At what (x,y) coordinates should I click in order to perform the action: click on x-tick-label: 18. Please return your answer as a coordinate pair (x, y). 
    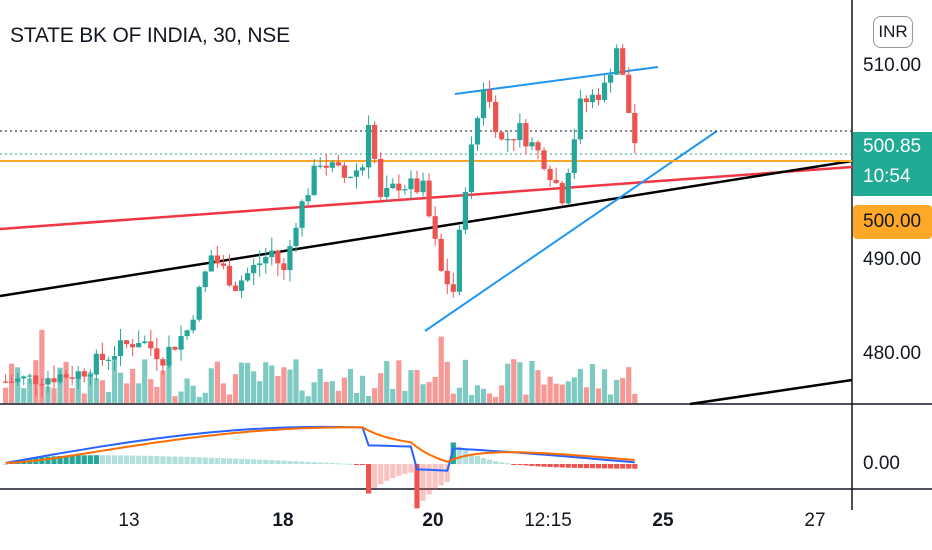
    Looking at the image, I should click on (283, 520).